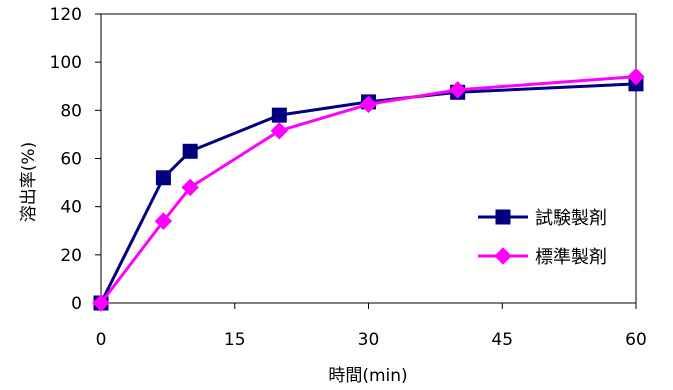 This screenshot has width=673, height=390. I want to click on y-tick-label: 20, so click(71, 256).